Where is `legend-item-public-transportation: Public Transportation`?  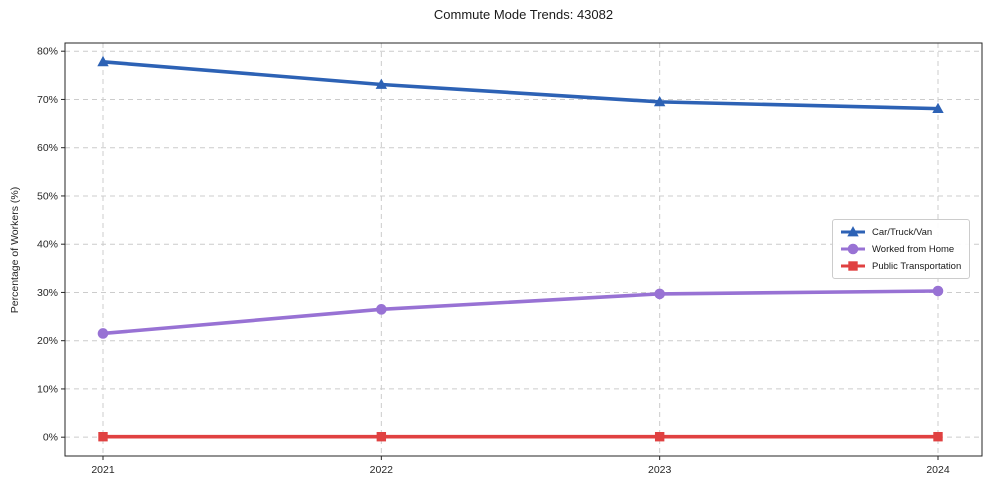 legend-item-public-transportation: Public Transportation is located at coordinates (901, 266).